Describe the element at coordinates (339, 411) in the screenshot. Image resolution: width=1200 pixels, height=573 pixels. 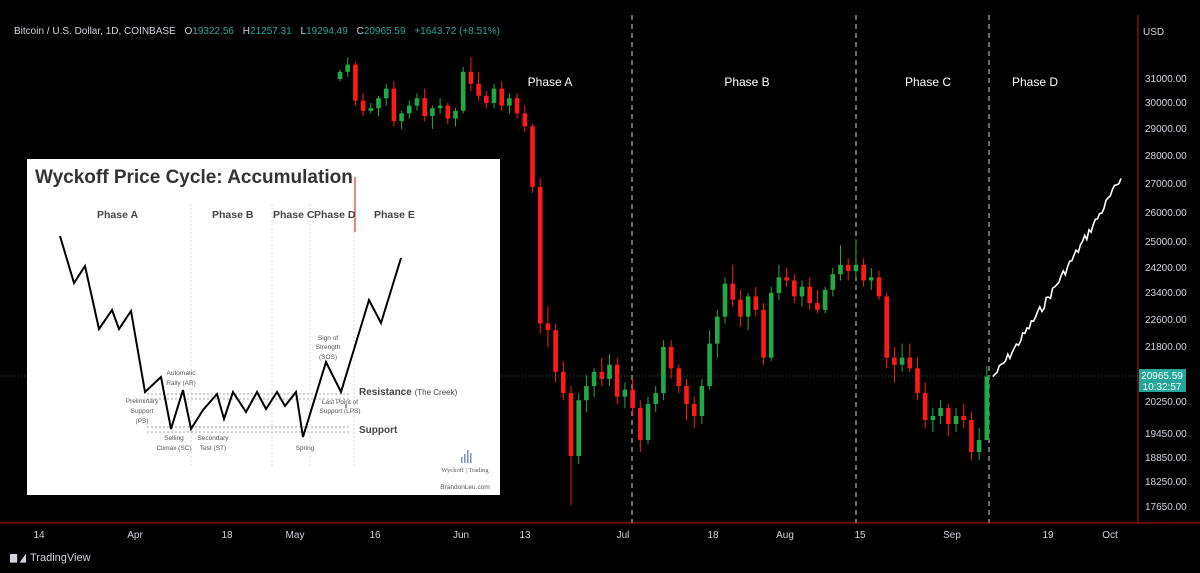
I see `lps-label-2: Support (LPS)` at that location.